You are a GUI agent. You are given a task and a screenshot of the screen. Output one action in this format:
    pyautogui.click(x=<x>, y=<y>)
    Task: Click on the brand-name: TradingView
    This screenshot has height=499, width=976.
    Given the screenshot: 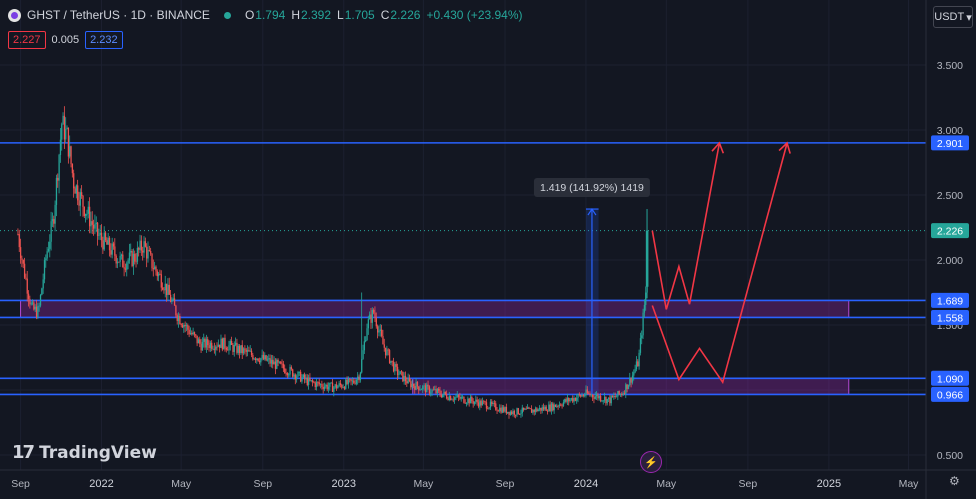 What is the action you would take?
    pyautogui.click(x=98, y=452)
    